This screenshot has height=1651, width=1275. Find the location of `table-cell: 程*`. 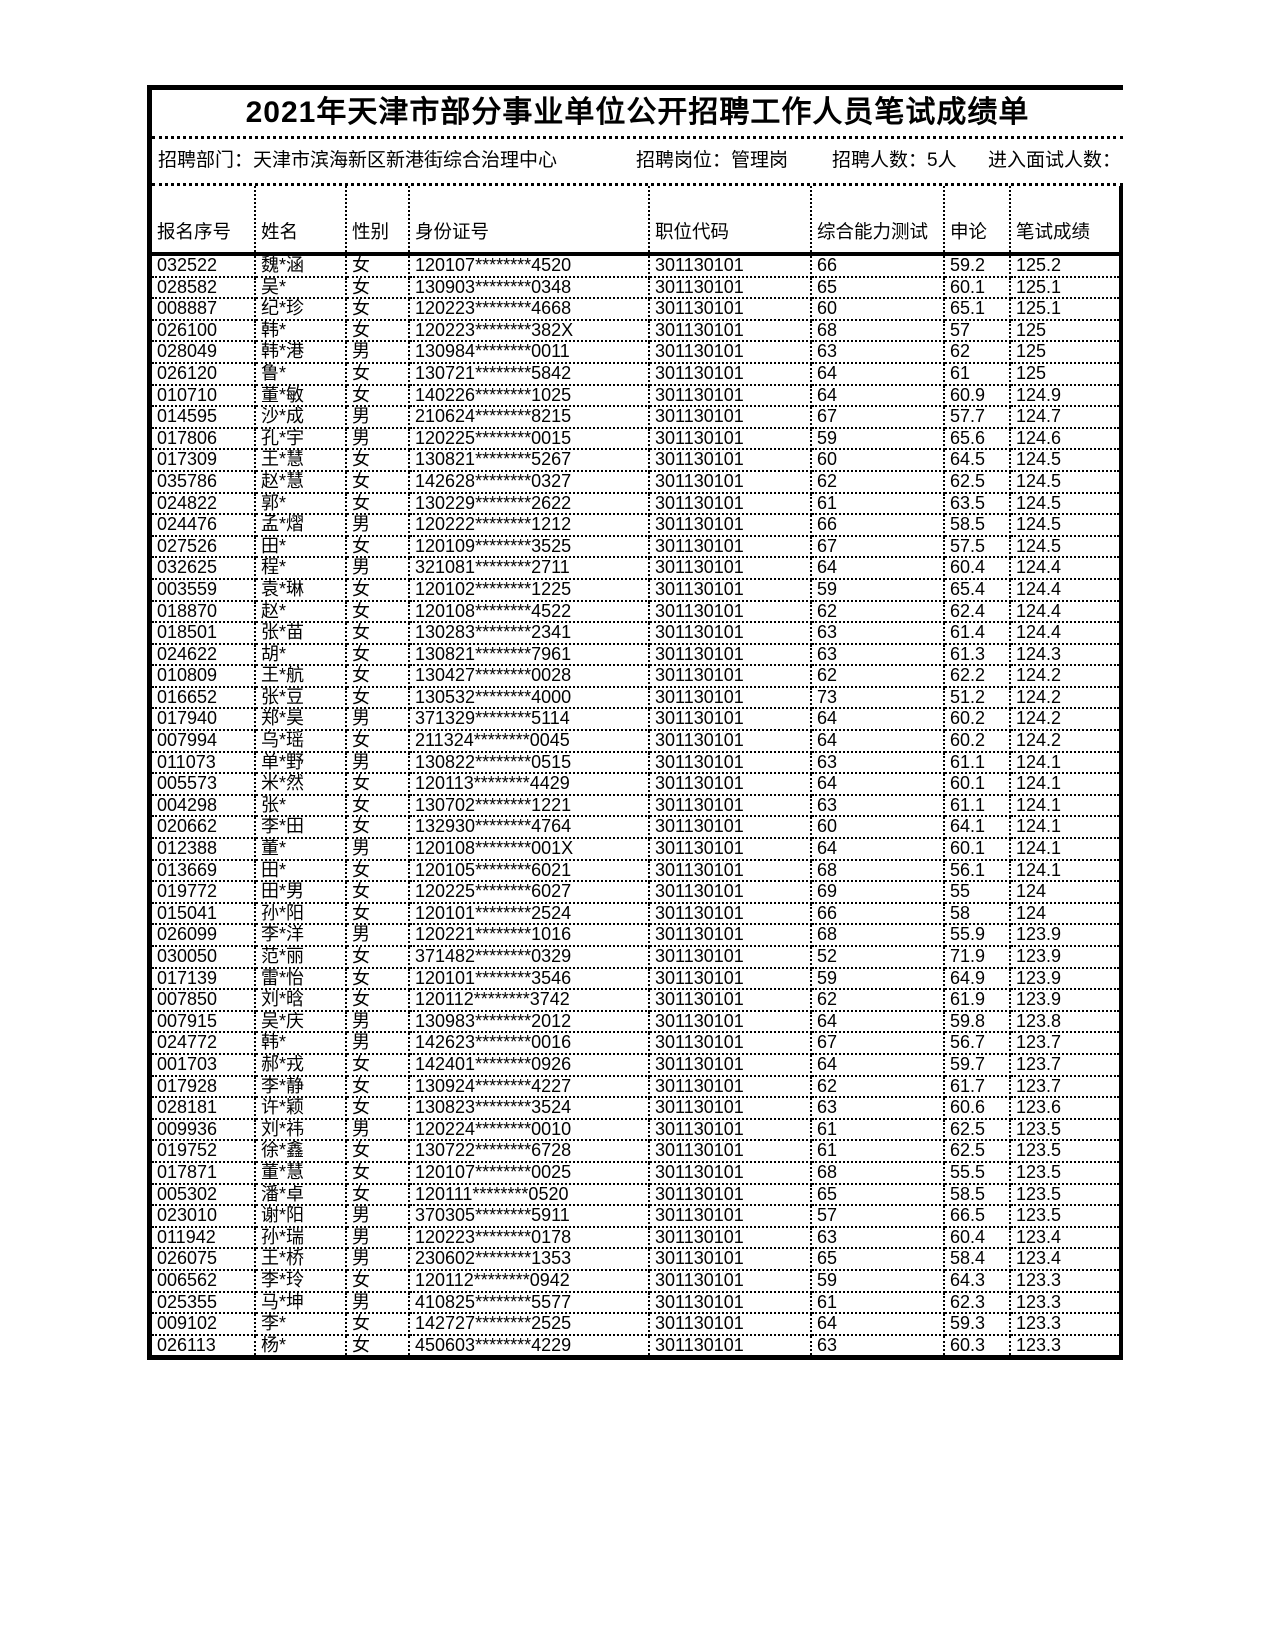

table-cell: 程* is located at coordinates (300, 568).